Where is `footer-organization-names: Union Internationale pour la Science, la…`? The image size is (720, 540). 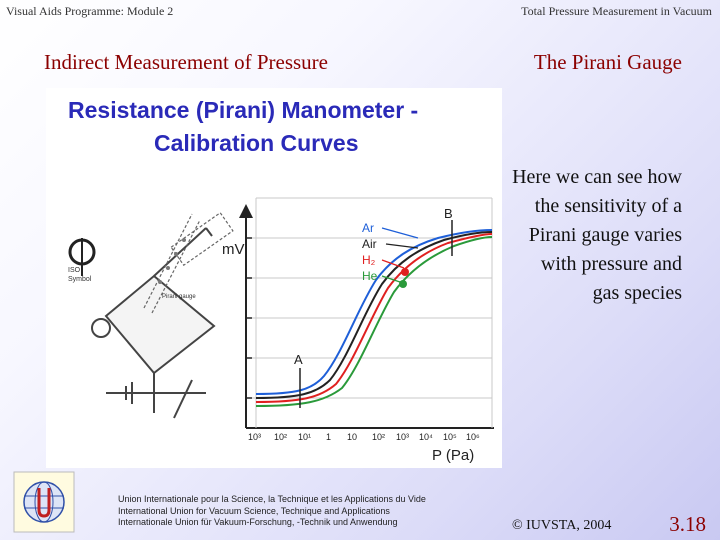
footer-organization-names: Union Internationale pour la Science, la… is located at coordinates (272, 511).